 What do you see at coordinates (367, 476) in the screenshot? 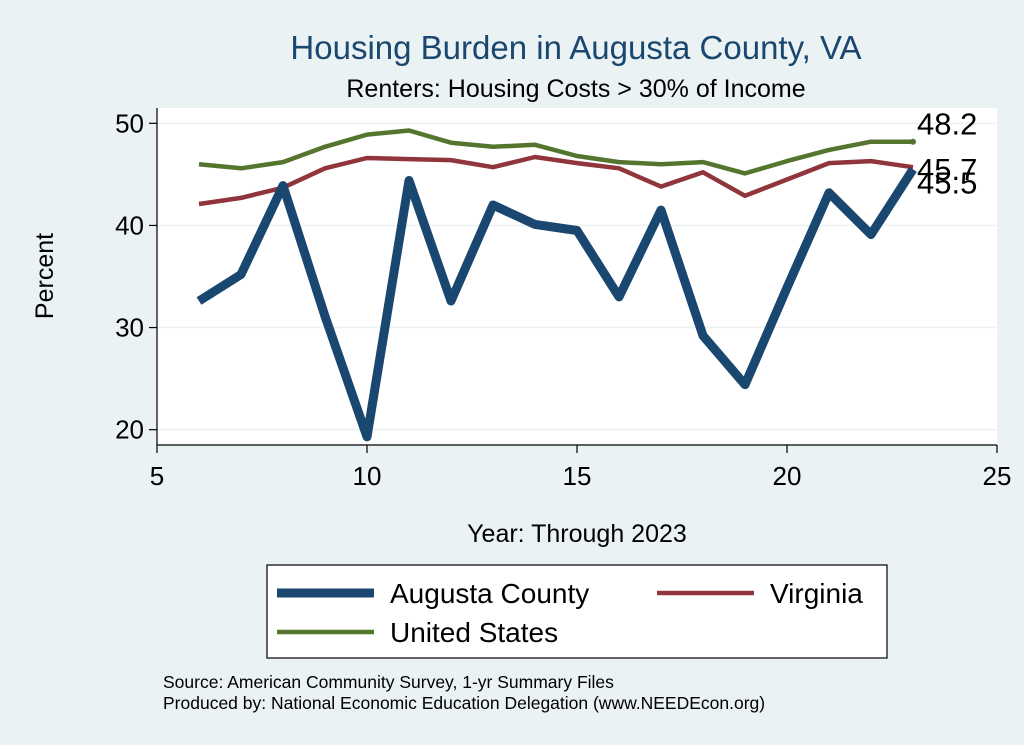
I see `x-tick-label-10: 10` at bounding box center [367, 476].